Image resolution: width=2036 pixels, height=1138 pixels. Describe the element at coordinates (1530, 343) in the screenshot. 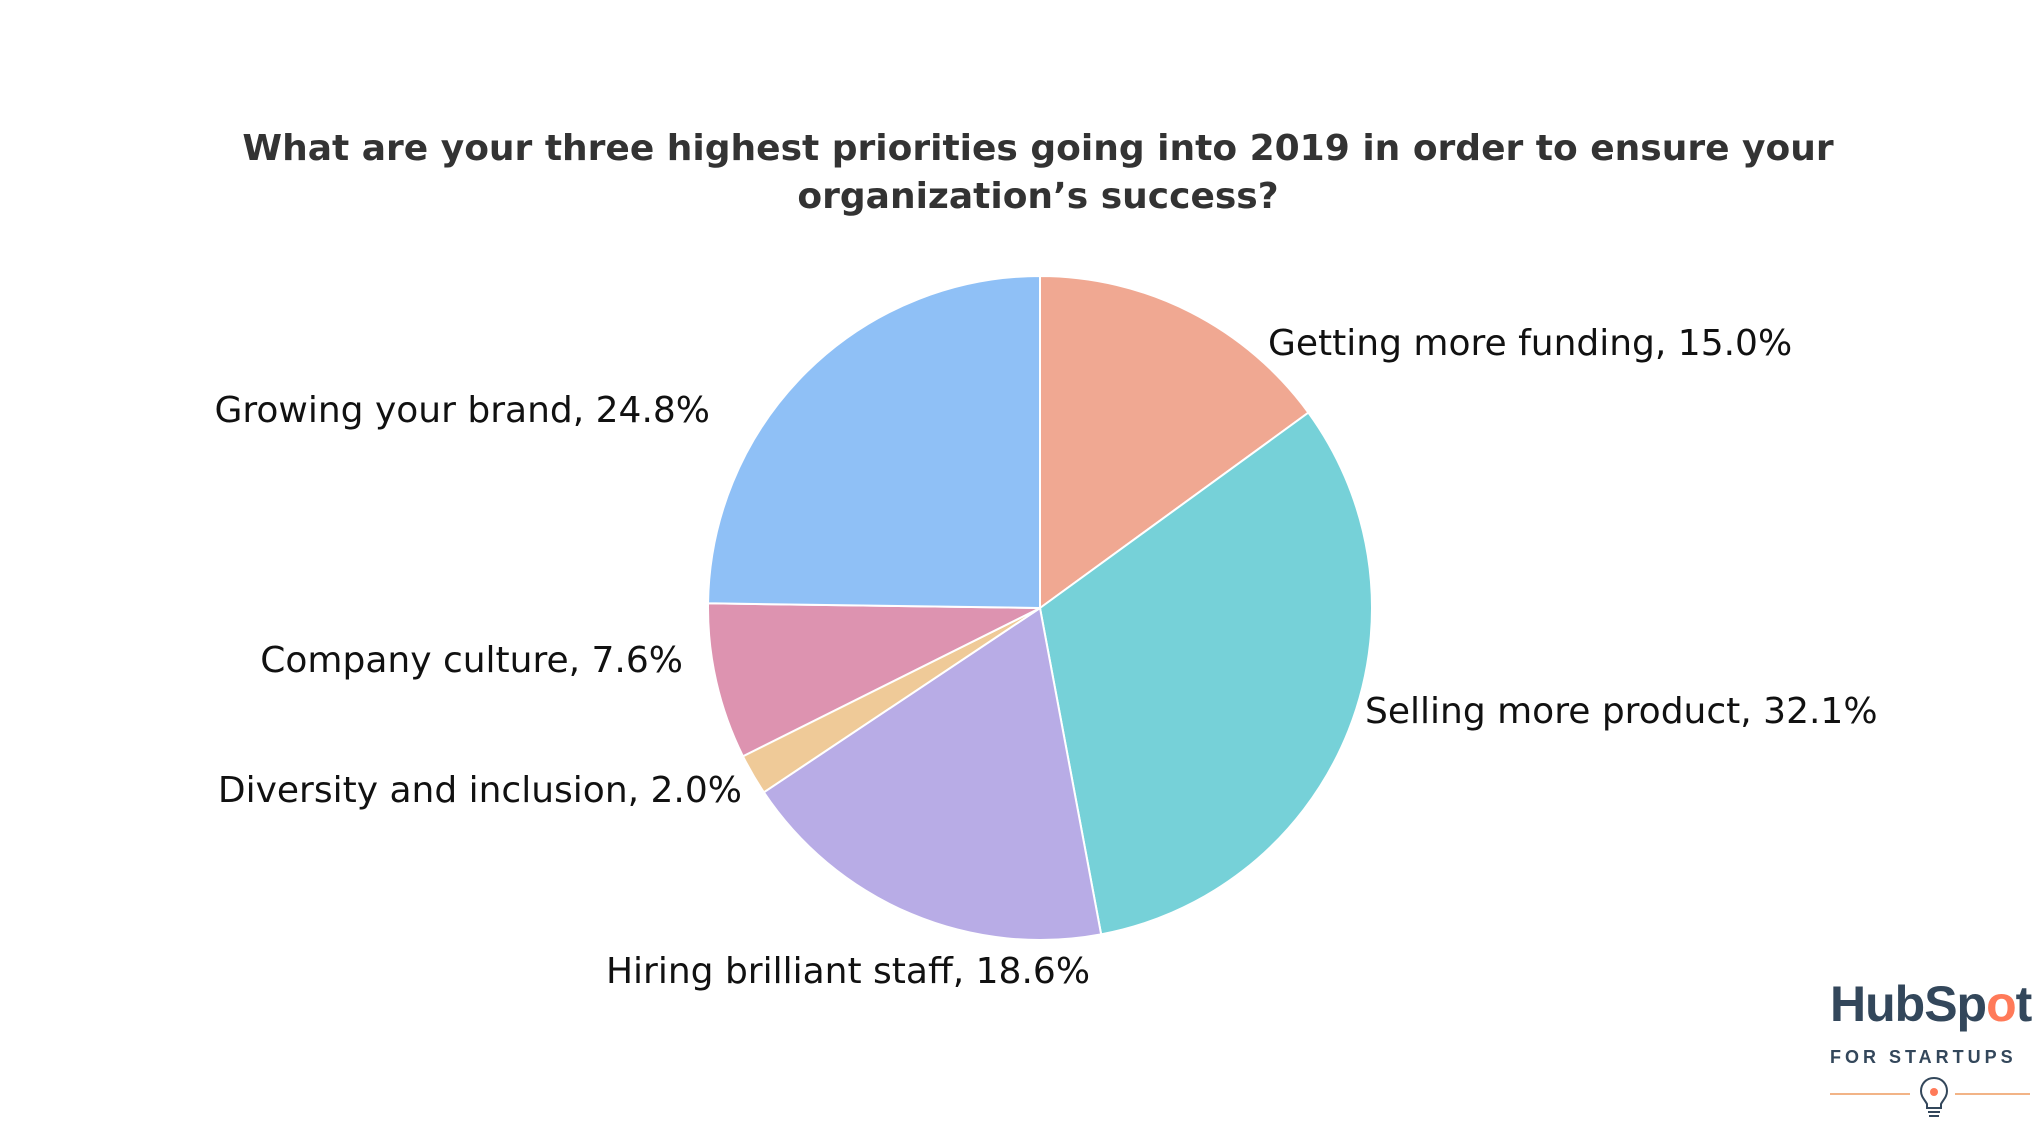

I see `slice-label-getting-more-funding: Getting more funding, 15.0%` at that location.